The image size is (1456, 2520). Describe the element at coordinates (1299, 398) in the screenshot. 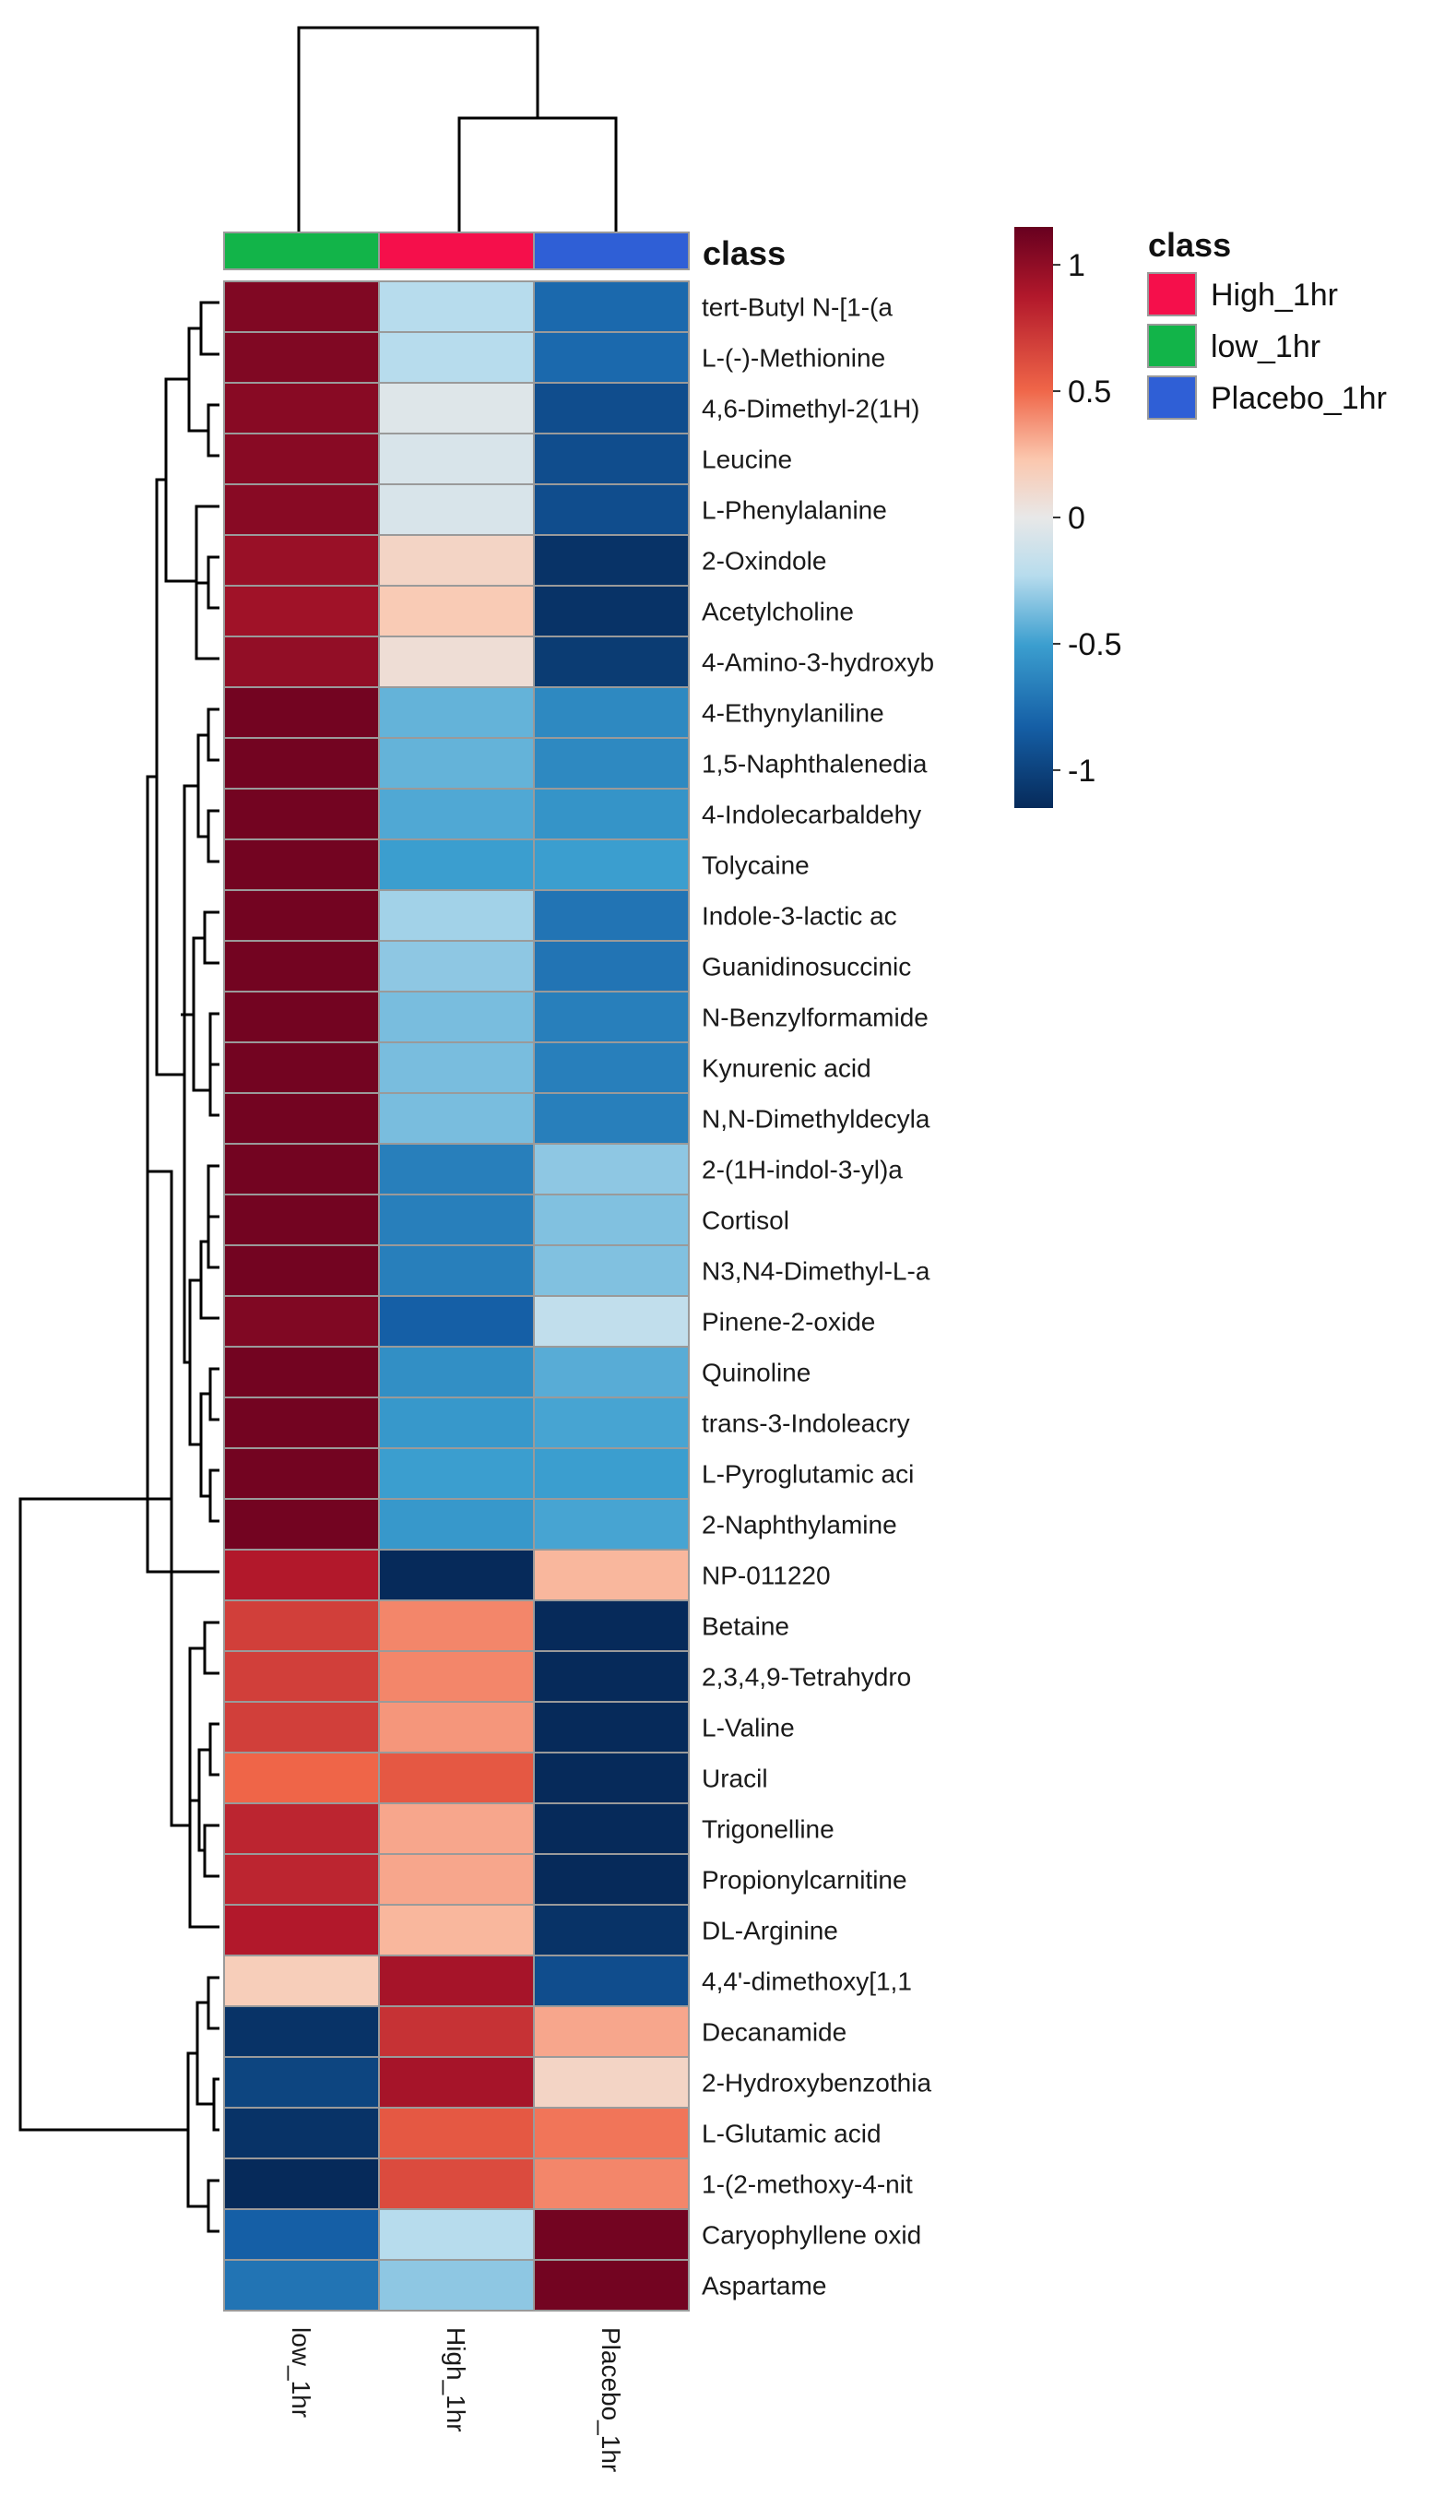

I see `legend-label: Placebo_1hr` at that location.